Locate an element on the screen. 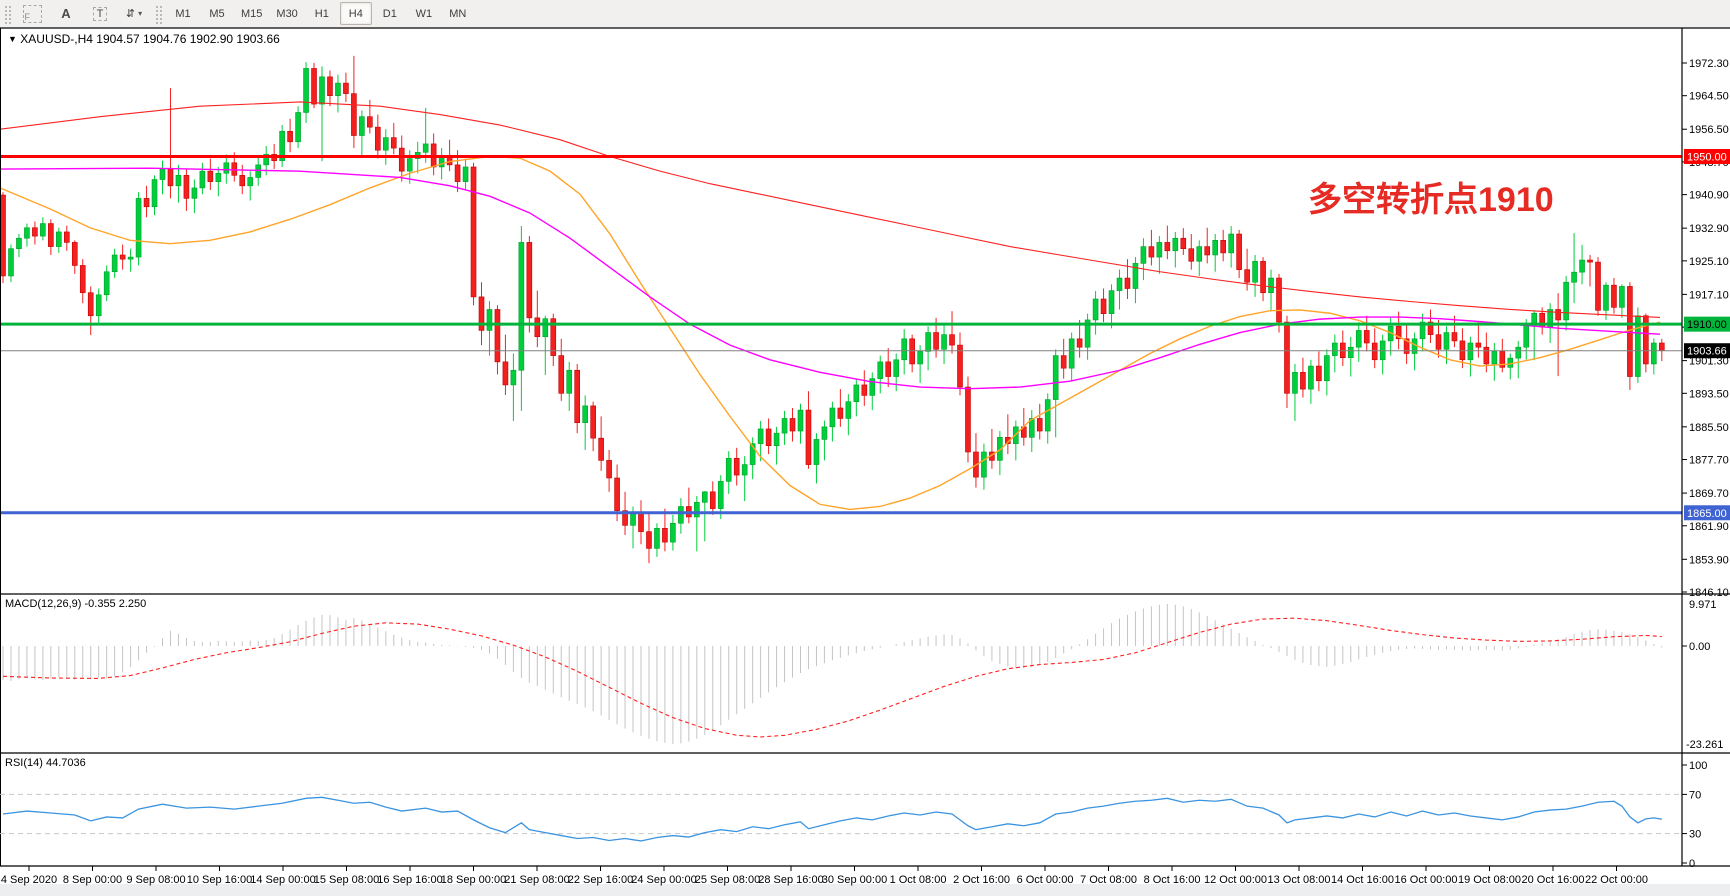 This screenshot has height=896, width=1730. date-label: 22 Oct 00:00 is located at coordinates (1616, 880).